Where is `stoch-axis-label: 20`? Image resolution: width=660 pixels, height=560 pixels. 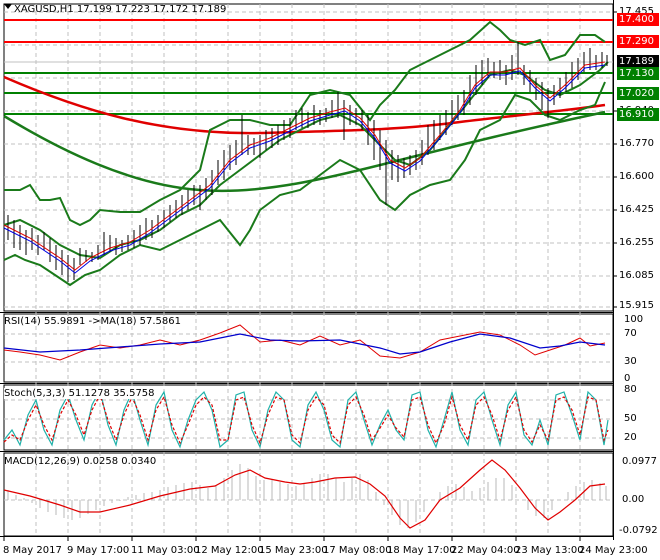 stoch-axis-label: 20 is located at coordinates (630, 437).